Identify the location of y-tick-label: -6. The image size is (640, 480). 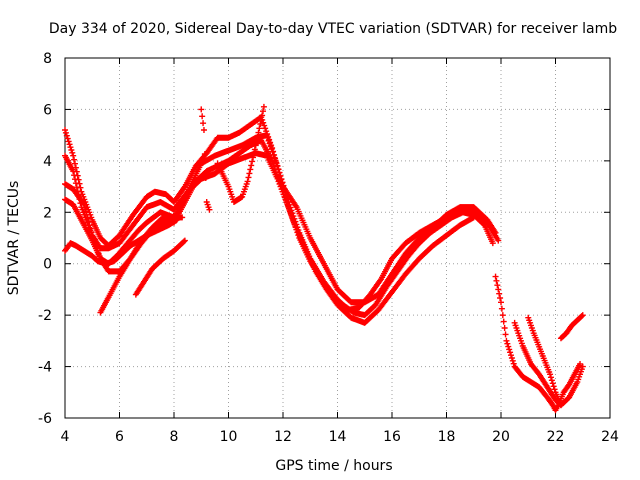
(45, 419).